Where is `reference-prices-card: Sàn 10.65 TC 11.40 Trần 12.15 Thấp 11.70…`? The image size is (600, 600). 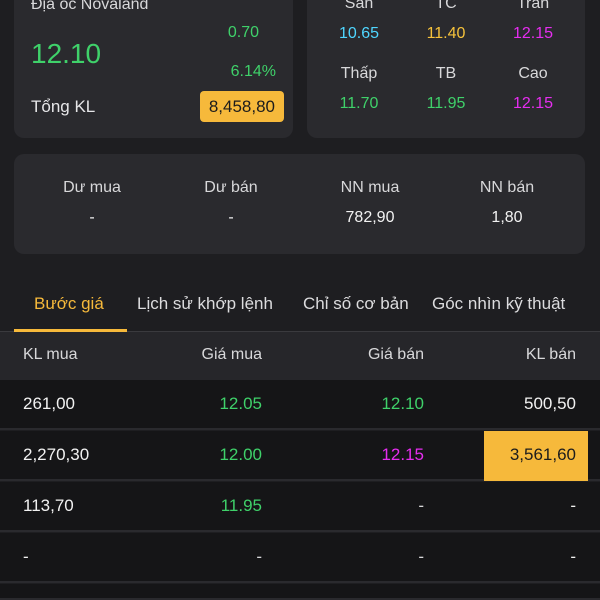
reference-prices-card: Sàn 10.65 TC 11.40 Trần 12.15 Thấp 11.70… is located at coordinates (446, 69).